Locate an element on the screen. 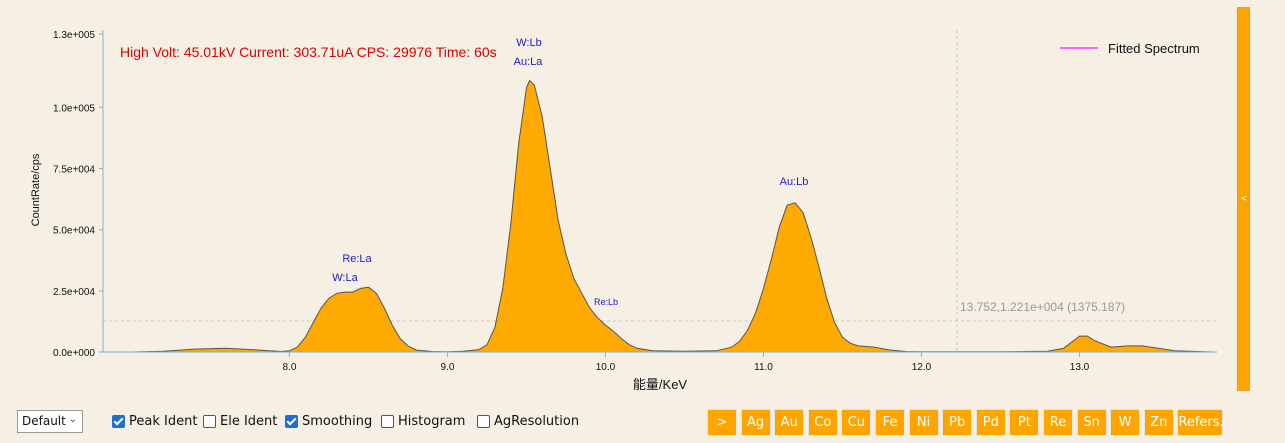  checkbox: Ele Ident is located at coordinates (240, 421).